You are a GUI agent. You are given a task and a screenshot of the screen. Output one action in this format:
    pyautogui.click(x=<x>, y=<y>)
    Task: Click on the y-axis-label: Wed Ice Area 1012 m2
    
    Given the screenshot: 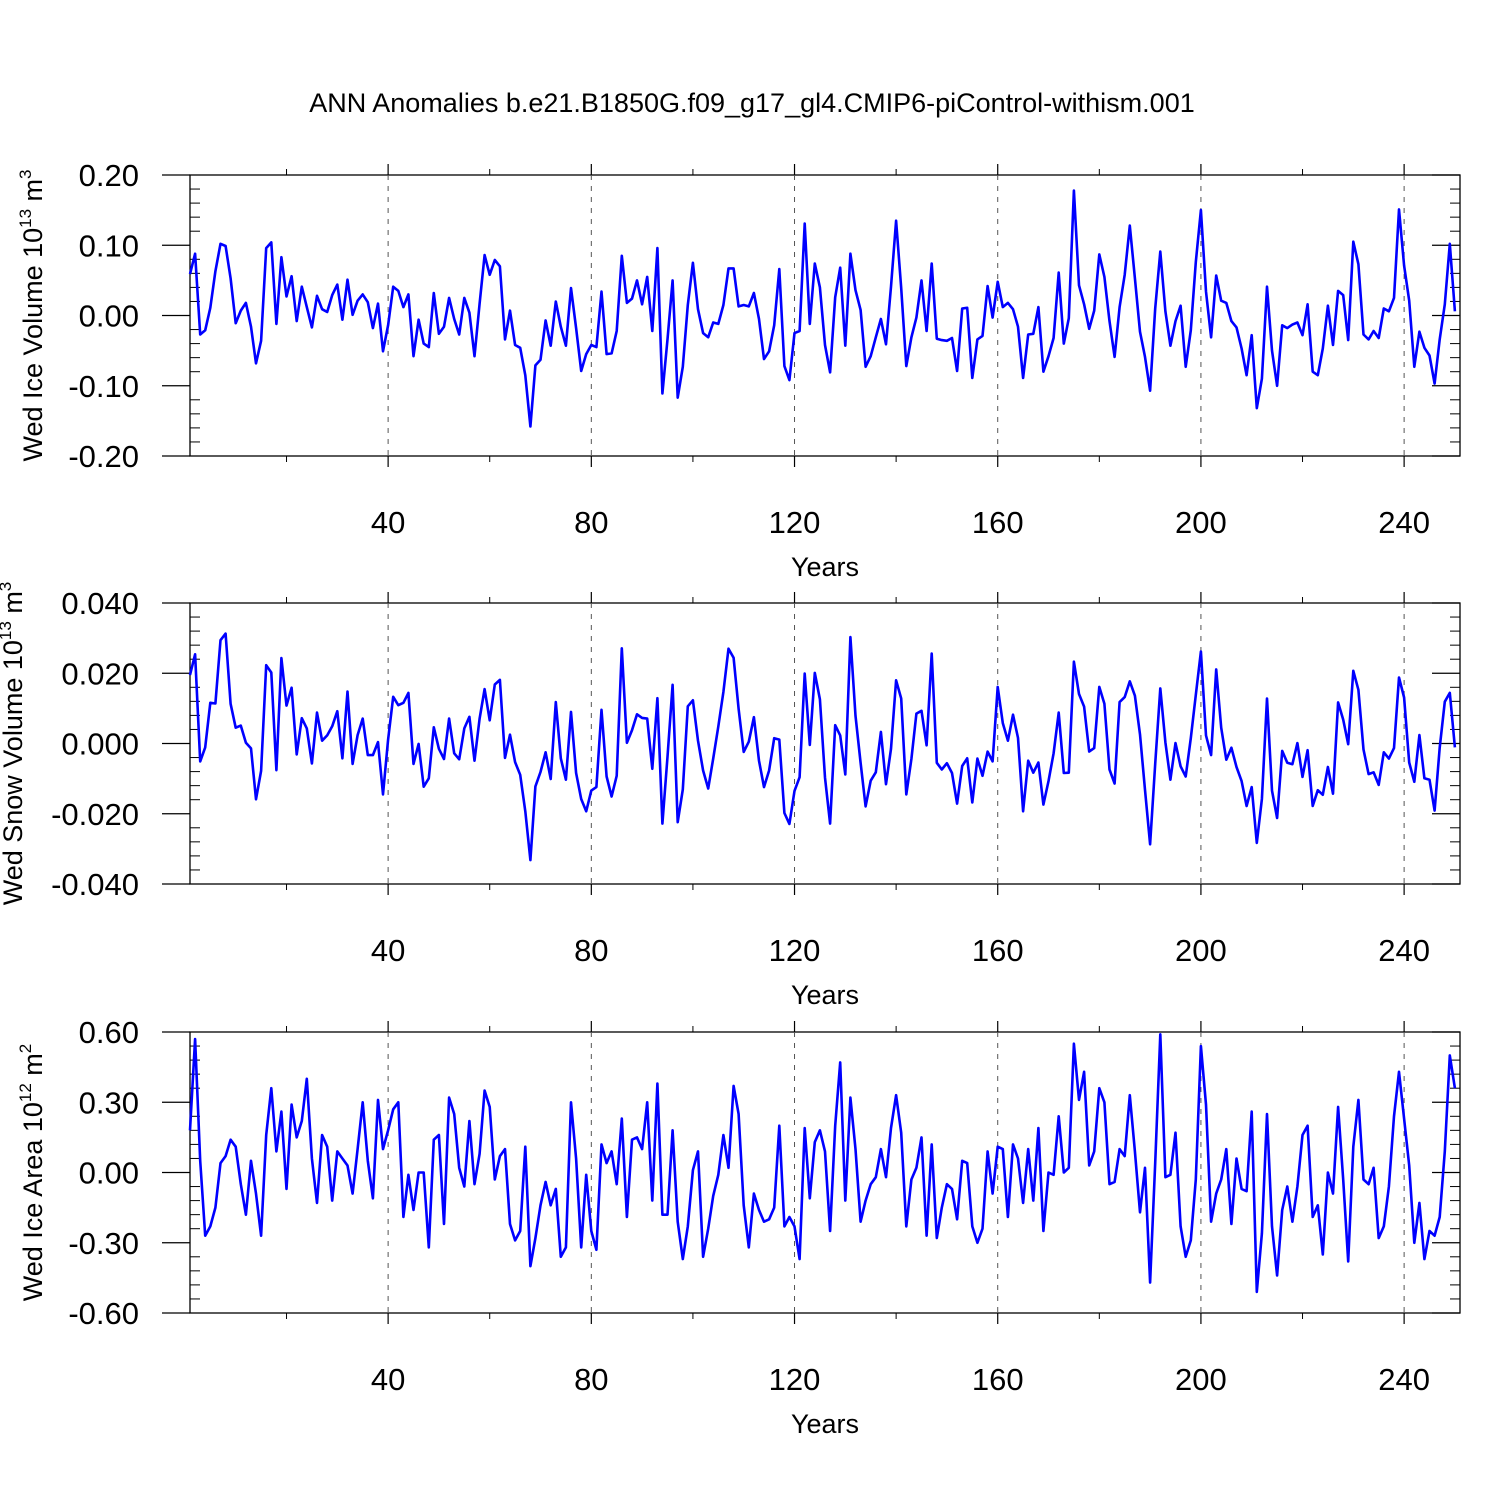 What is the action you would take?
    pyautogui.click(x=32, y=1173)
    